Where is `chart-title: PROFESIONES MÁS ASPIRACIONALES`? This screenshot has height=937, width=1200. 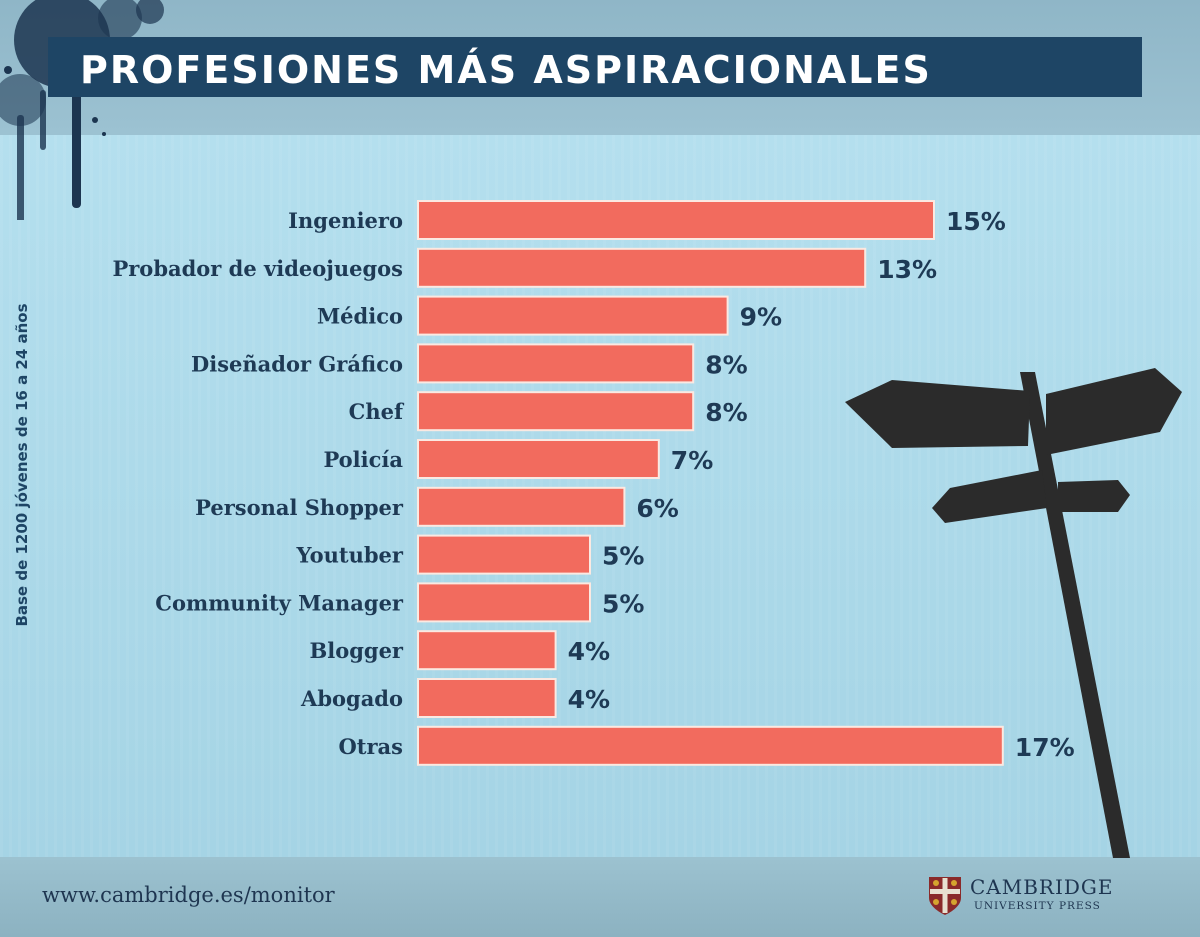 chart-title: PROFESIONES MÁS ASPIRACIONALES is located at coordinates (506, 70).